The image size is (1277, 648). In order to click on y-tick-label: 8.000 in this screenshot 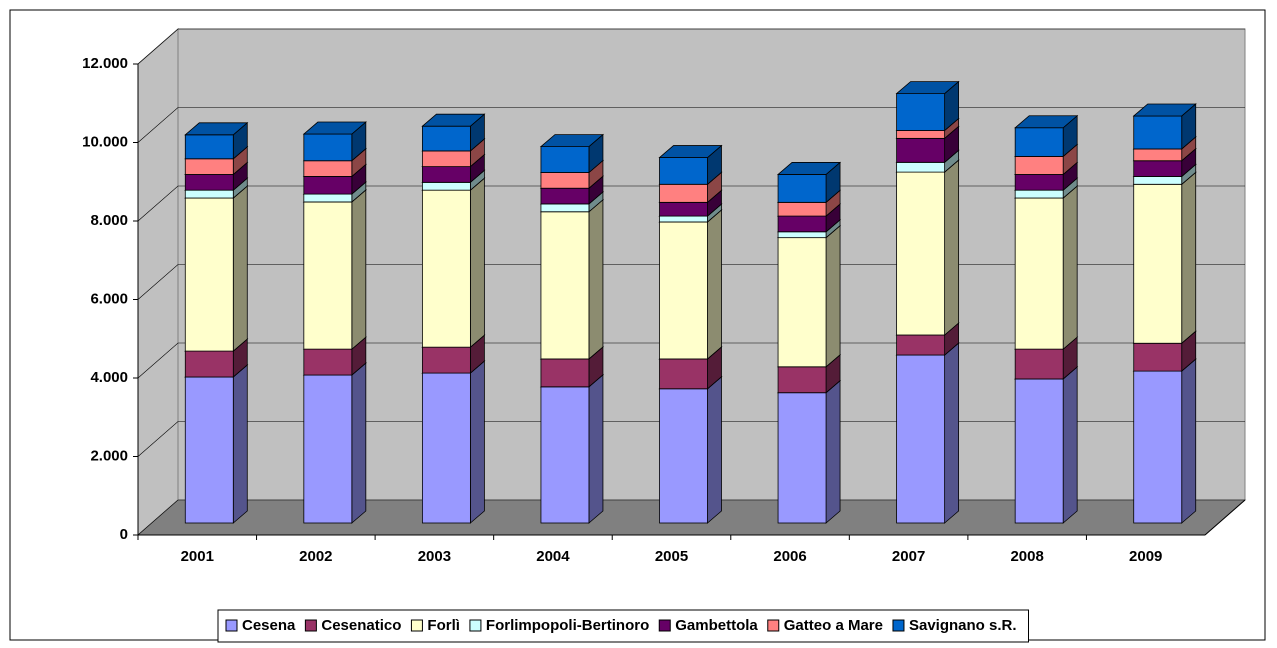, I will do `click(109, 220)`.